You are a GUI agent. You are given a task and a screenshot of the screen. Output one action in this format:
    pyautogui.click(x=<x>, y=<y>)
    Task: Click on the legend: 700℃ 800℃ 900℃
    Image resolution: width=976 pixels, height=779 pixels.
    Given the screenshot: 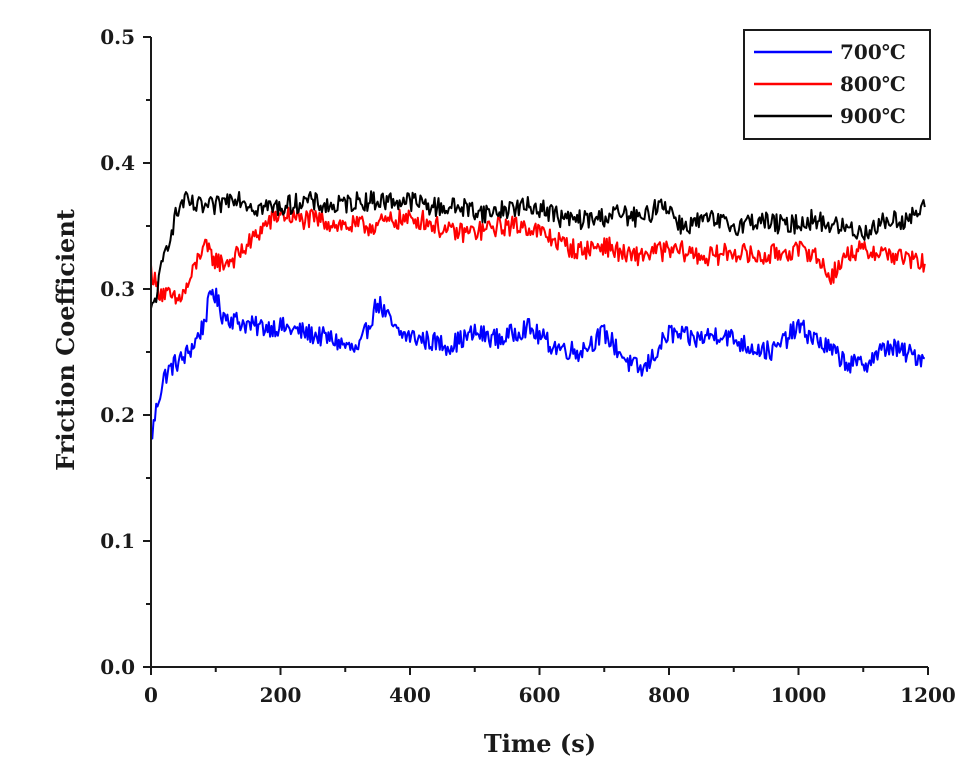 What is the action you would take?
    pyautogui.click(x=837, y=84)
    